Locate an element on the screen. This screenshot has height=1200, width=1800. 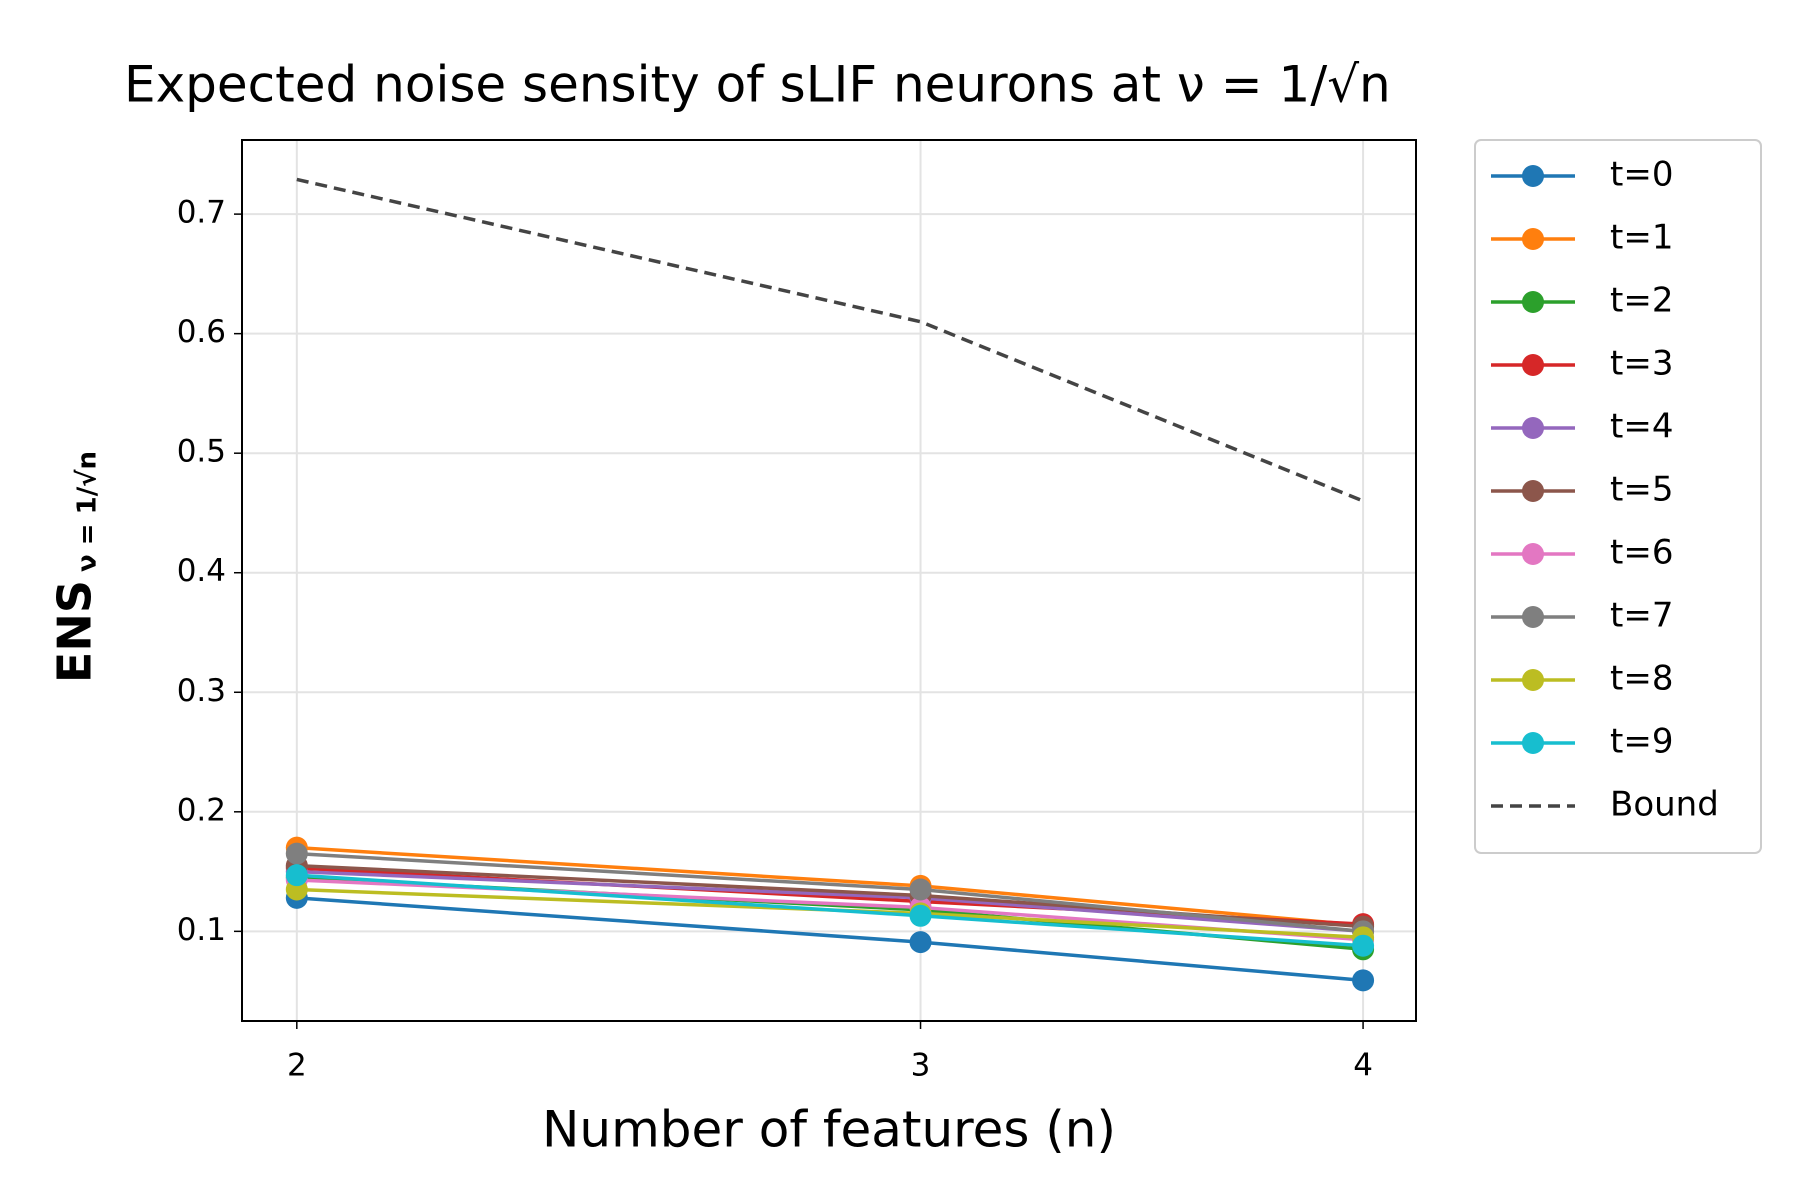
y-axis-label-group: ENS ν = 1/√n is located at coordinates (75, 567).